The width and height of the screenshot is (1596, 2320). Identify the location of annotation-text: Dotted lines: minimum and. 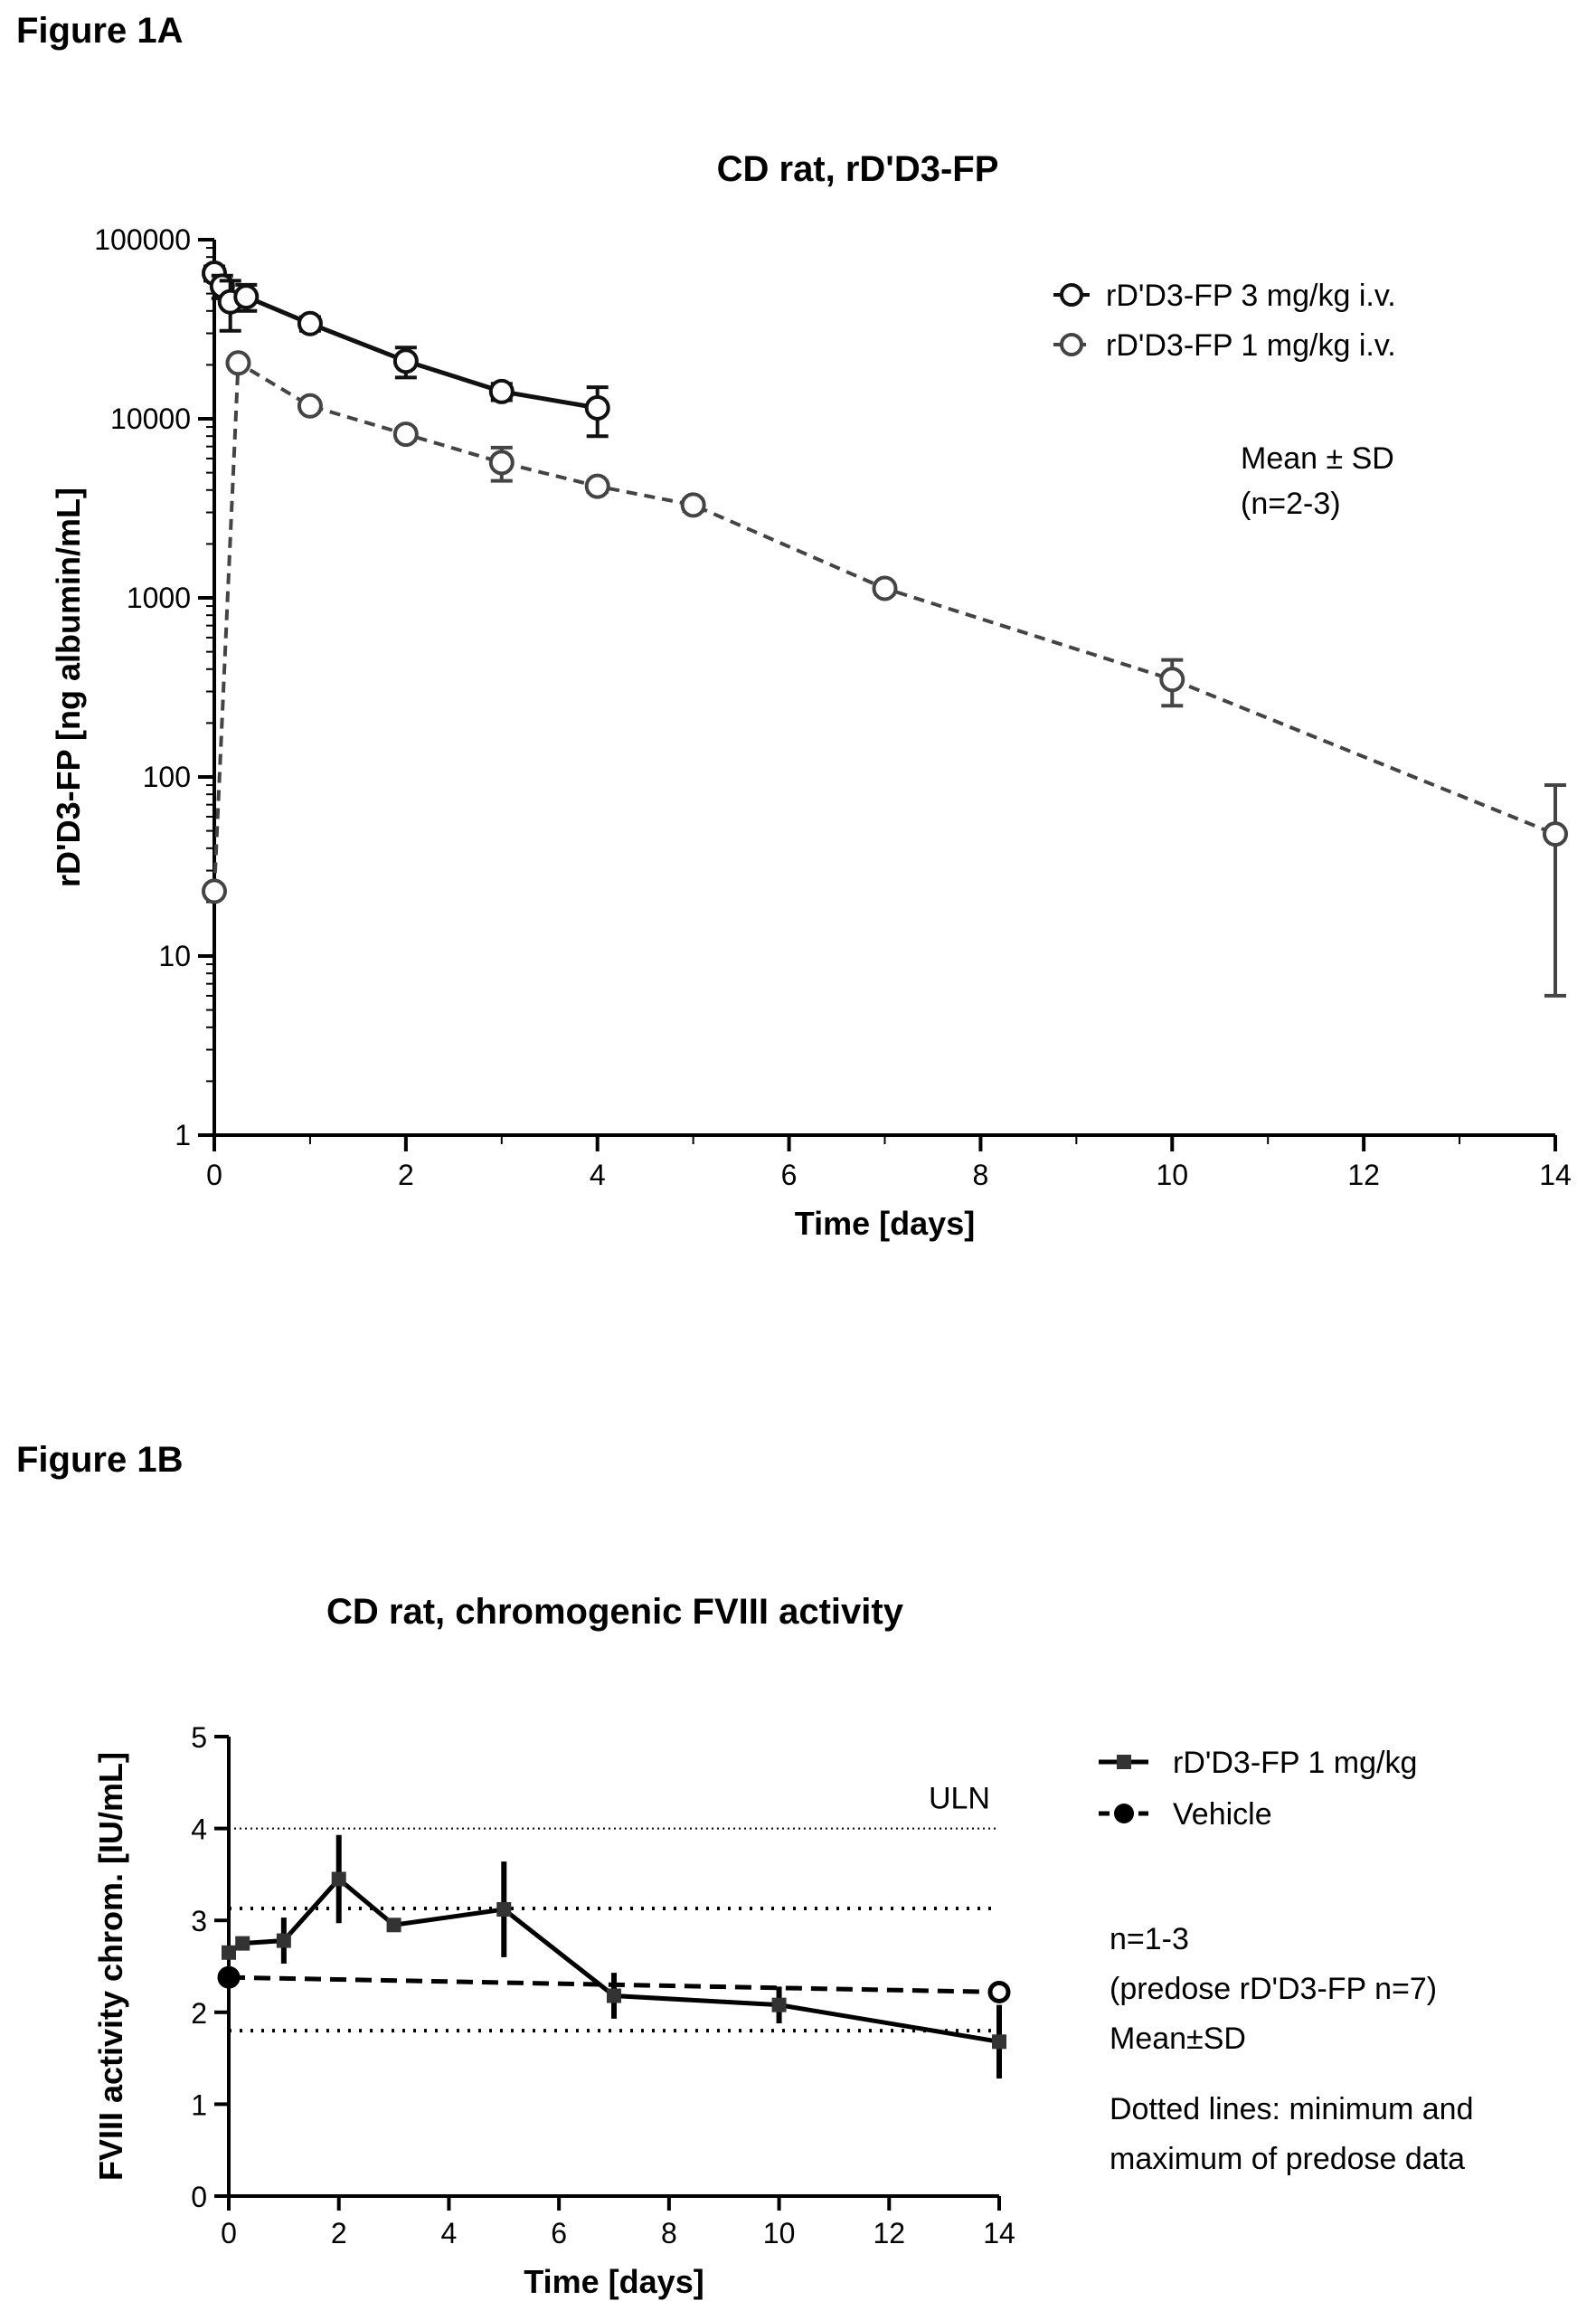
(1292, 2109).